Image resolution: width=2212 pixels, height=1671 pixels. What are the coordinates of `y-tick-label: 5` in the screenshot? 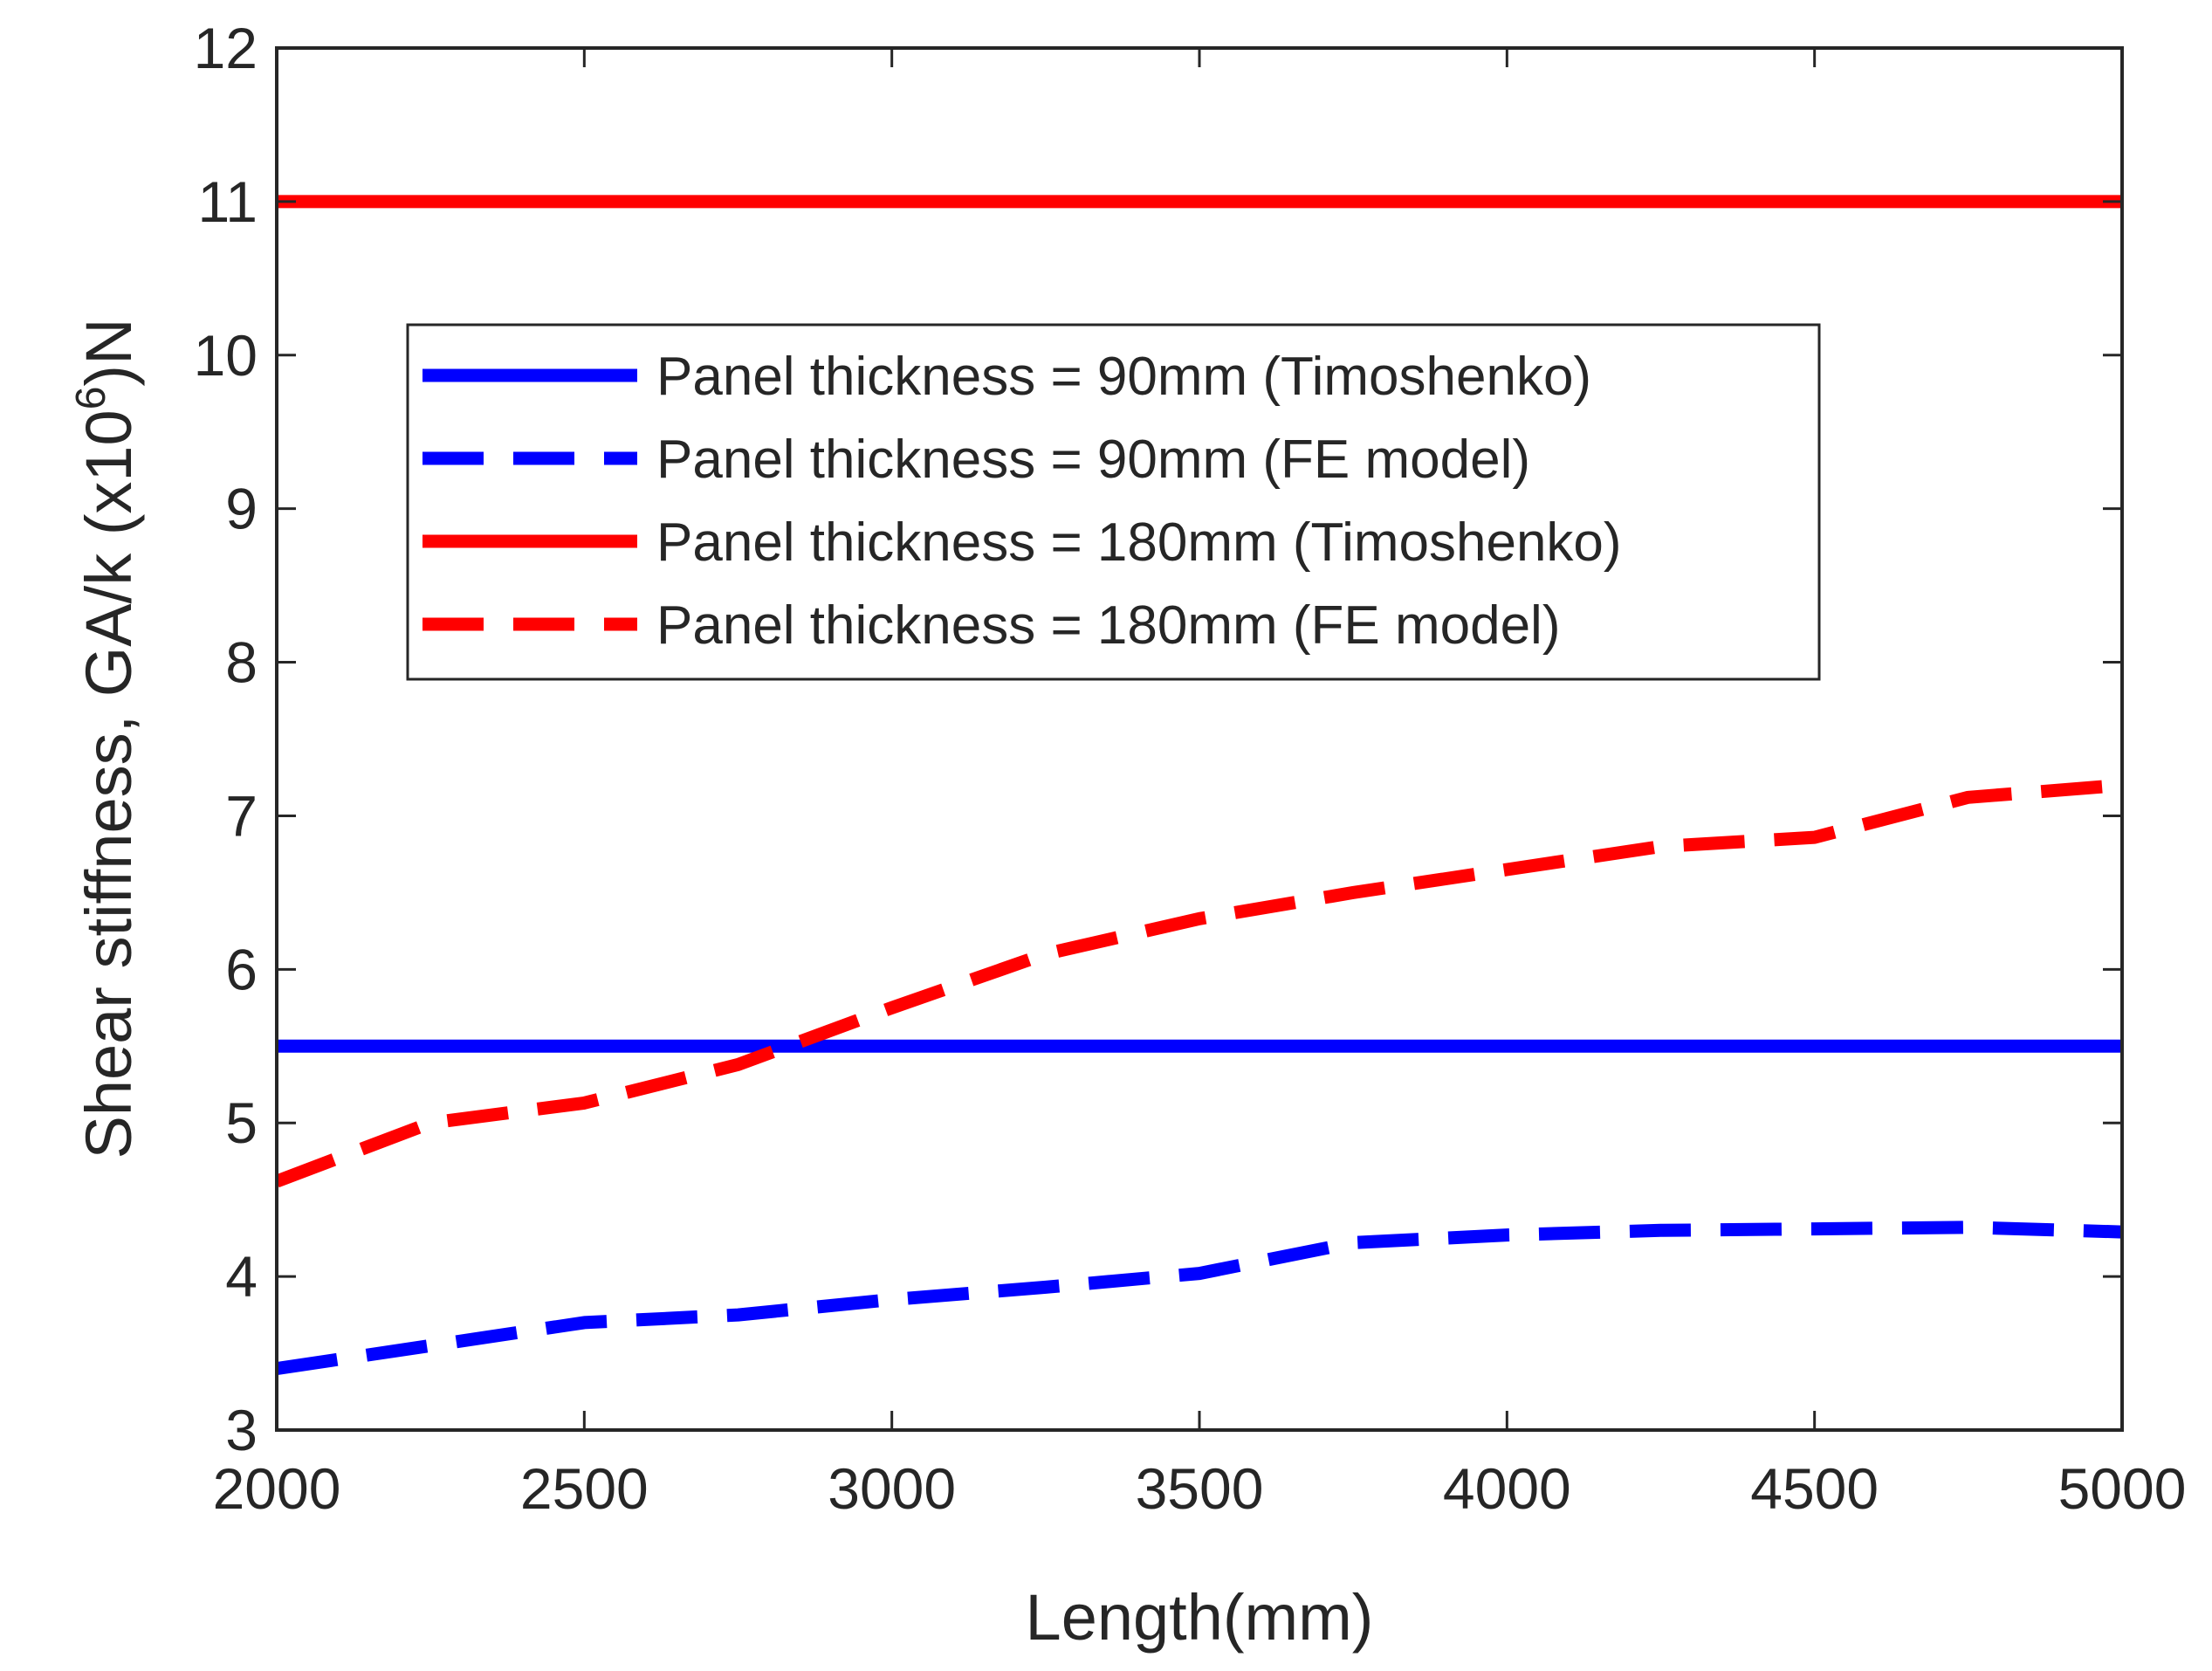 It's located at (241, 1122).